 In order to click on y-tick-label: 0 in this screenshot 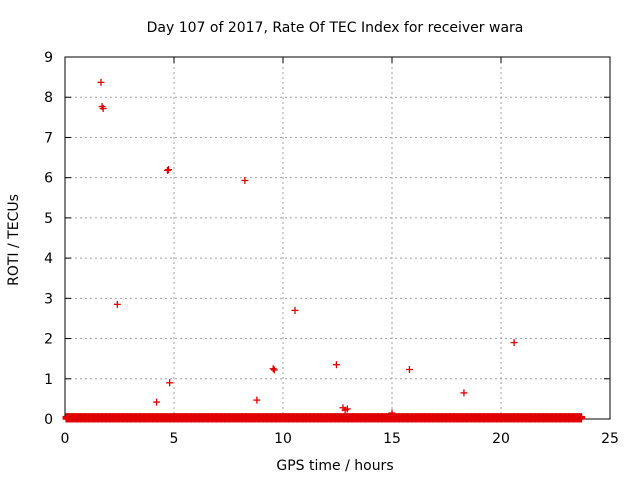, I will do `click(48, 420)`.